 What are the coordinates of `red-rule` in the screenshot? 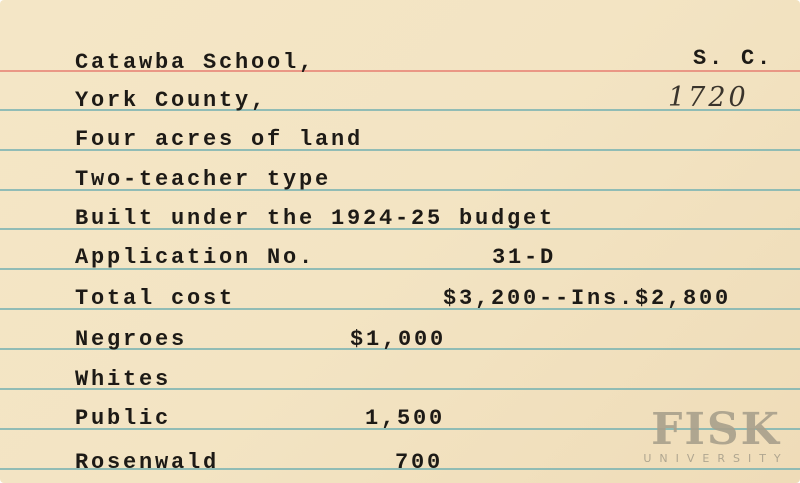 It's located at (400, 71).